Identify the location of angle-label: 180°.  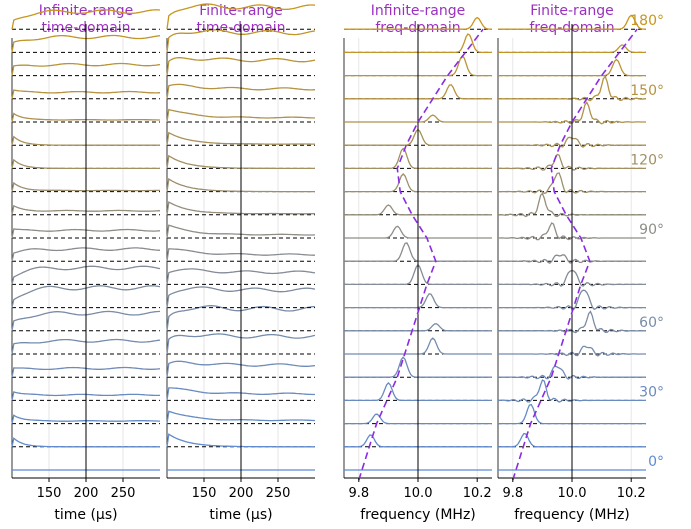
(647, 21).